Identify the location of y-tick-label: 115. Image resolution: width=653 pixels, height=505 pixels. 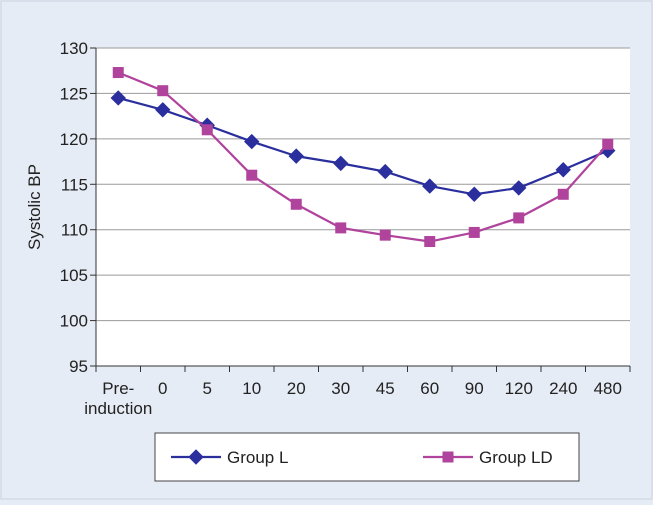
(74, 184).